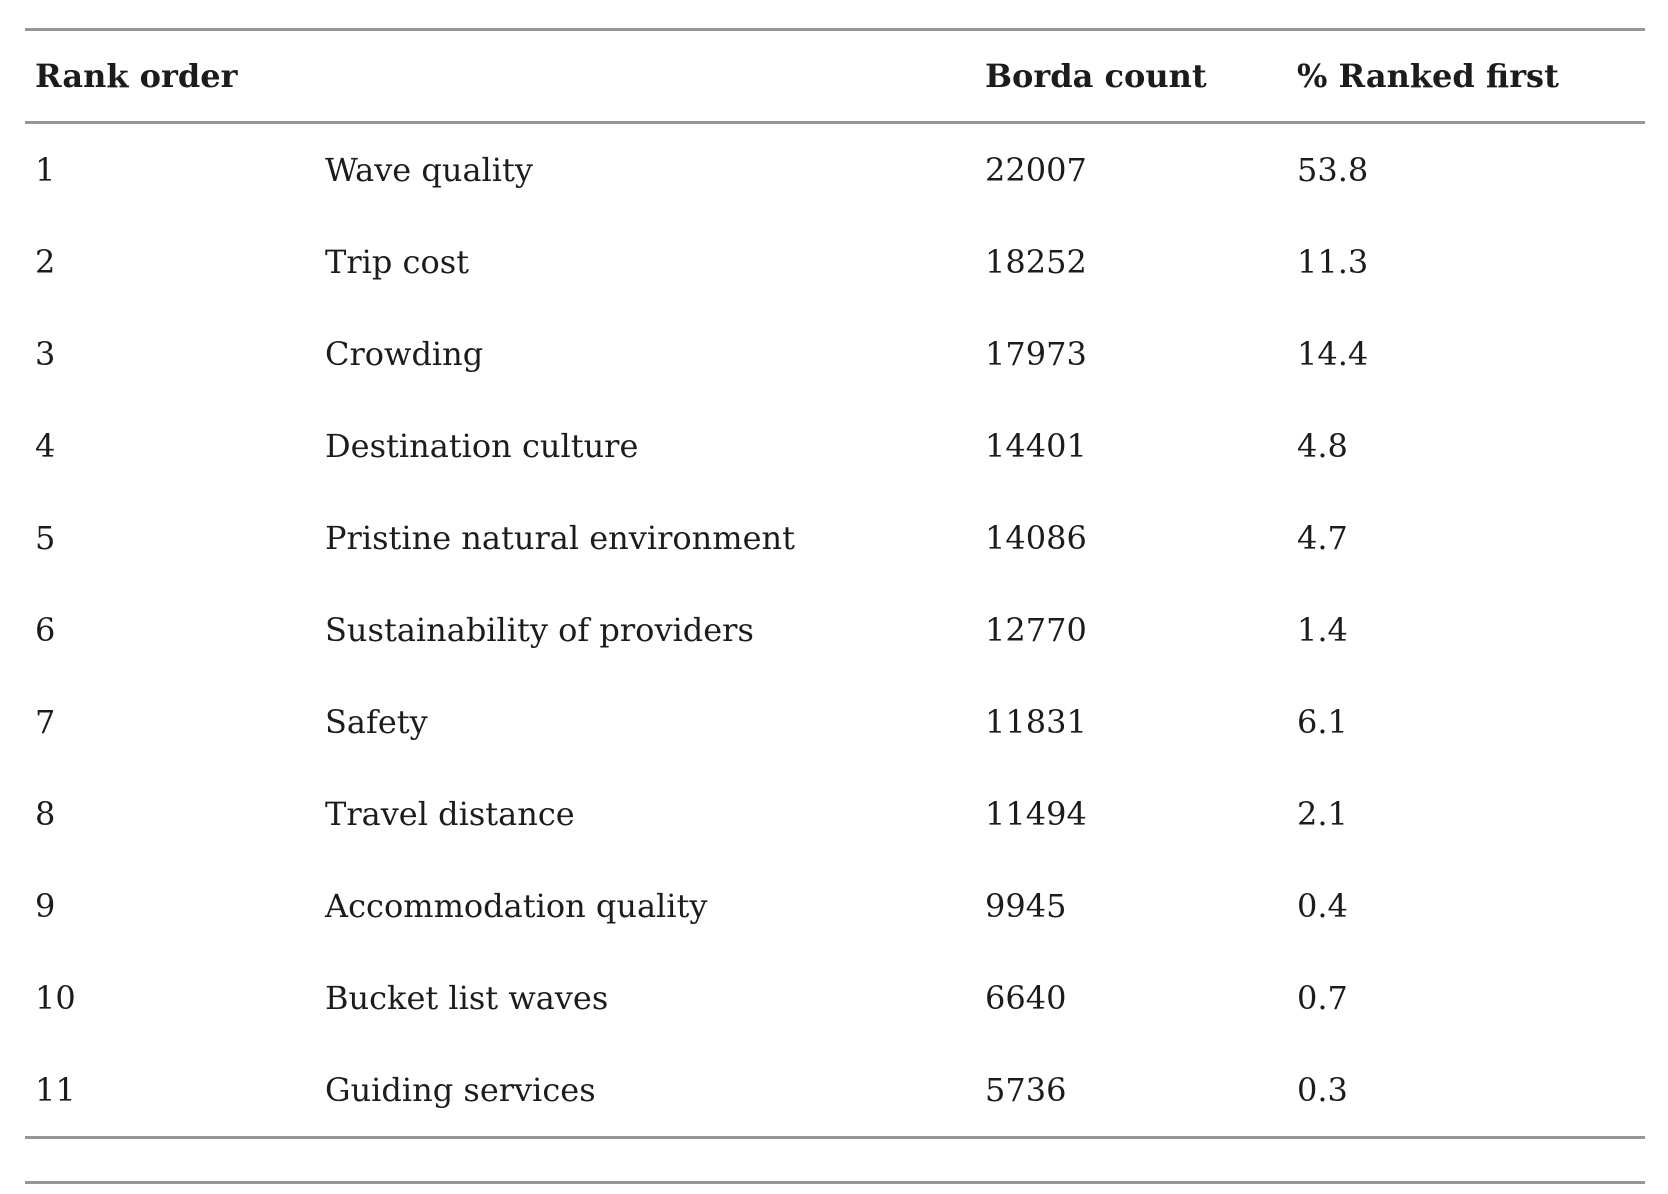  I want to click on attribute-cell: Crowding, so click(404, 354).